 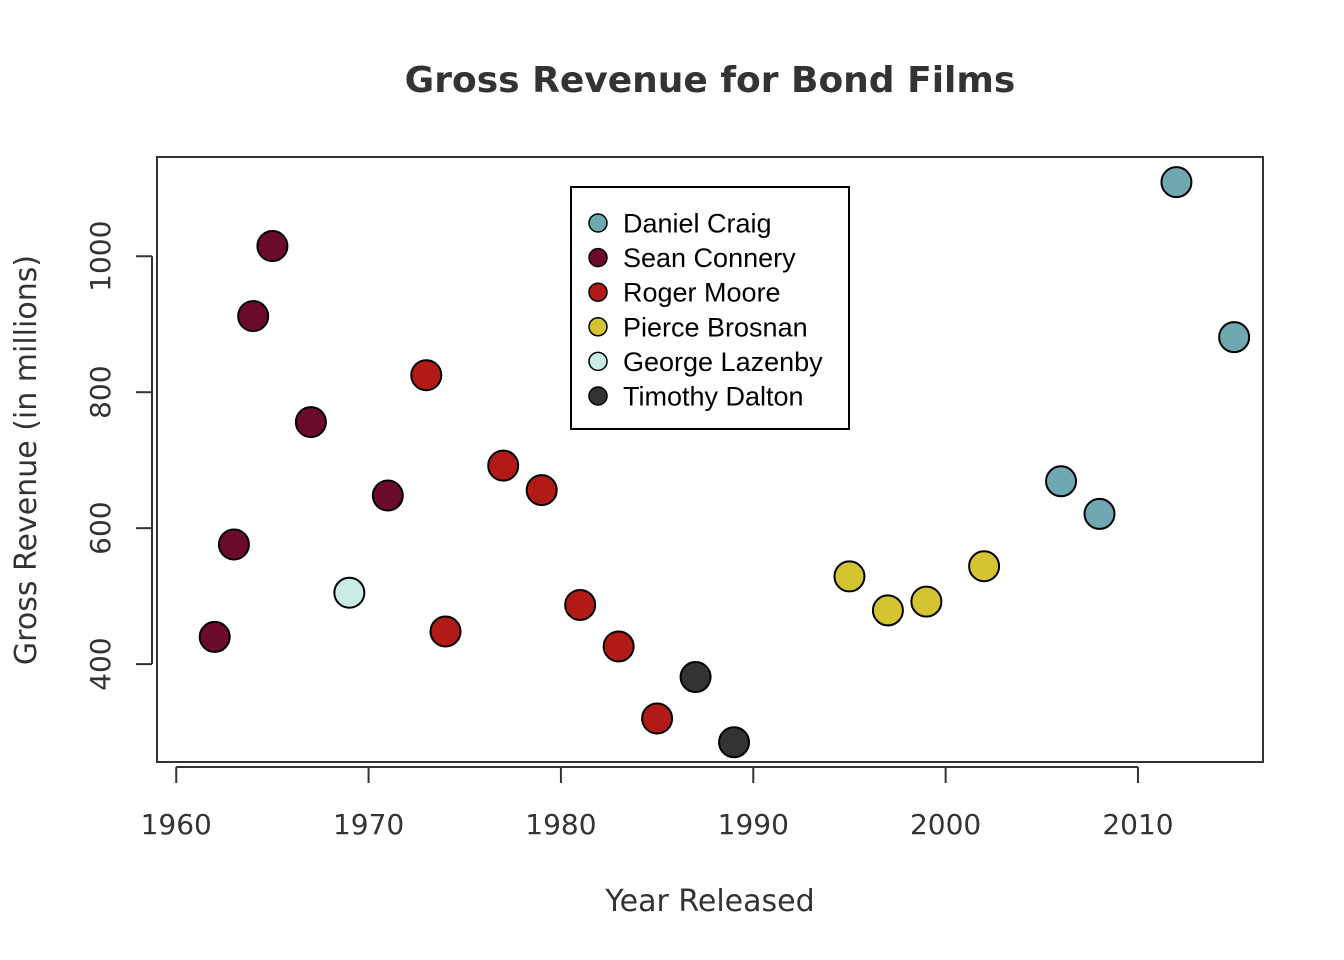 What do you see at coordinates (100, 663) in the screenshot?
I see `y-tick-label: 400` at bounding box center [100, 663].